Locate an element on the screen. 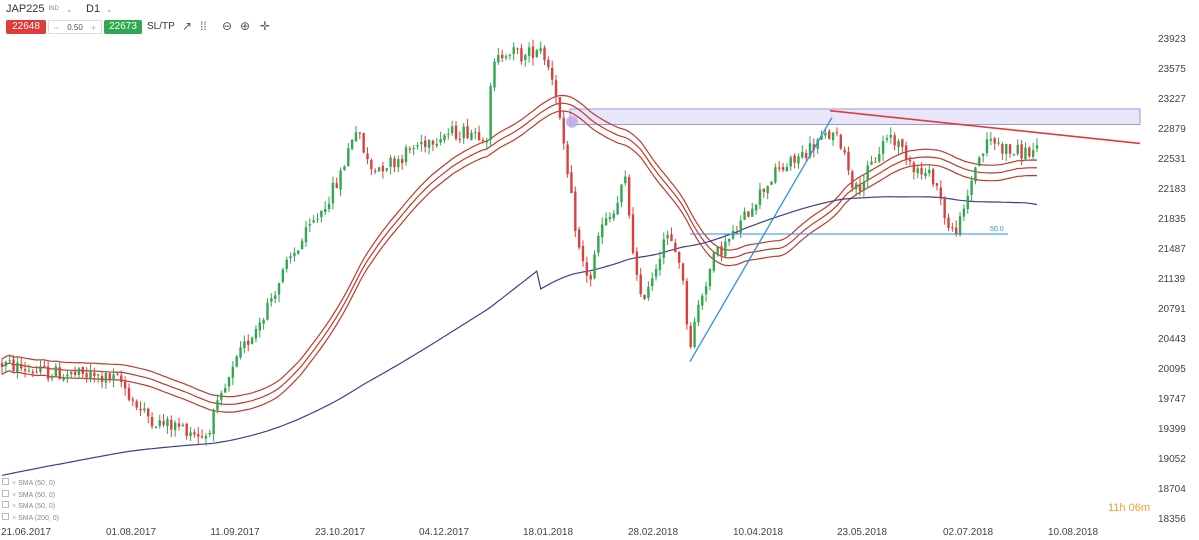  volume-stepper: − 0.50 + is located at coordinates (75, 27).